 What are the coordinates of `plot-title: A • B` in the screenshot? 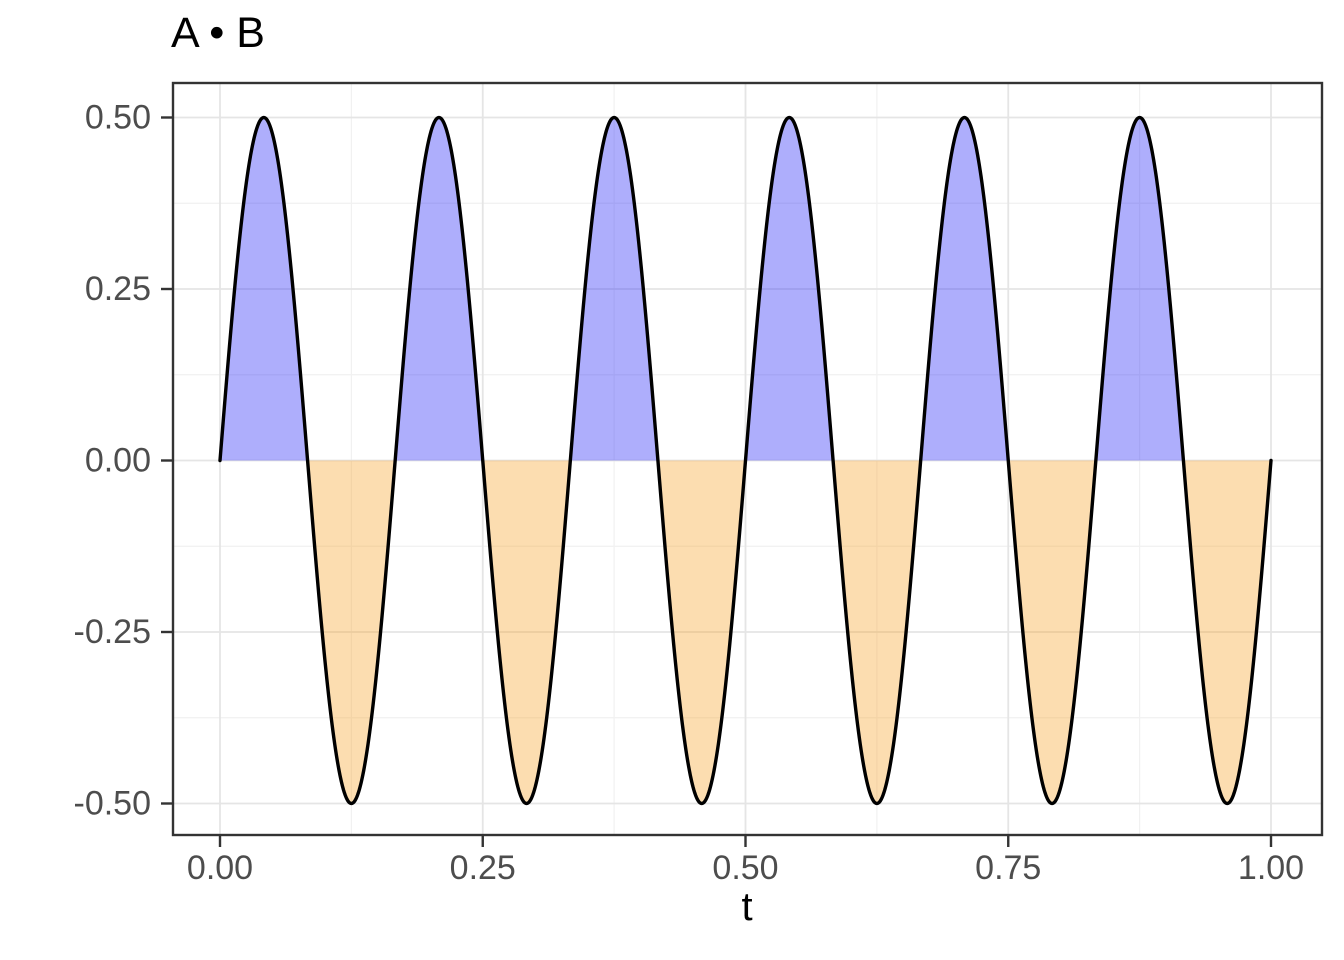 It's located at (218, 33).